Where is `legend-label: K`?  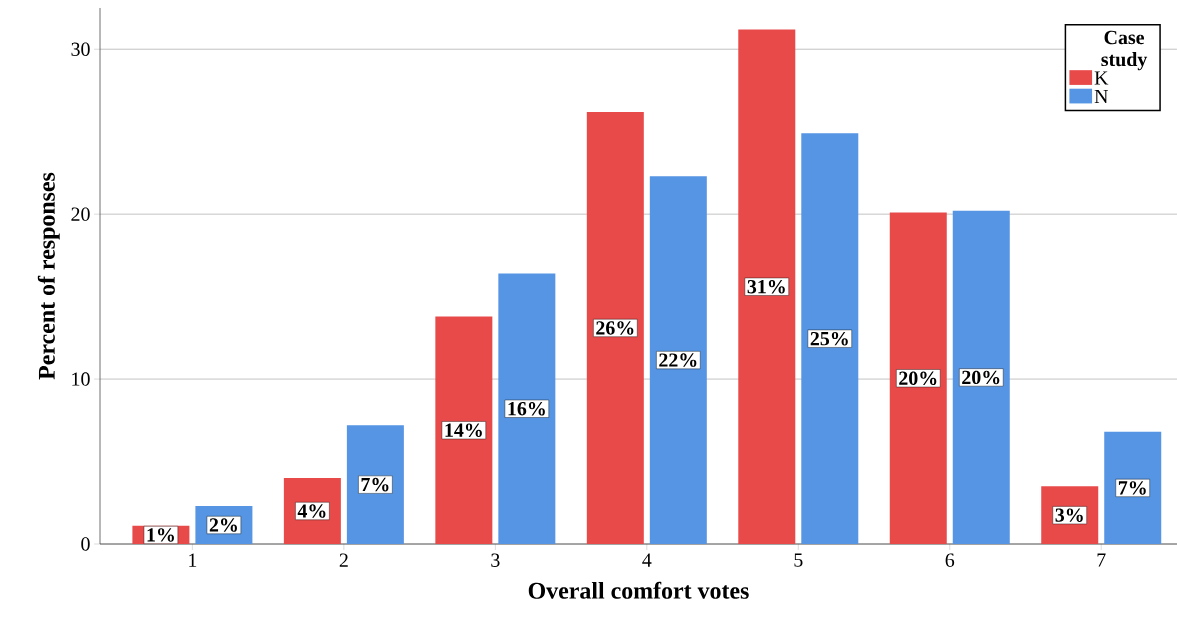
legend-label: K is located at coordinates (1101, 78).